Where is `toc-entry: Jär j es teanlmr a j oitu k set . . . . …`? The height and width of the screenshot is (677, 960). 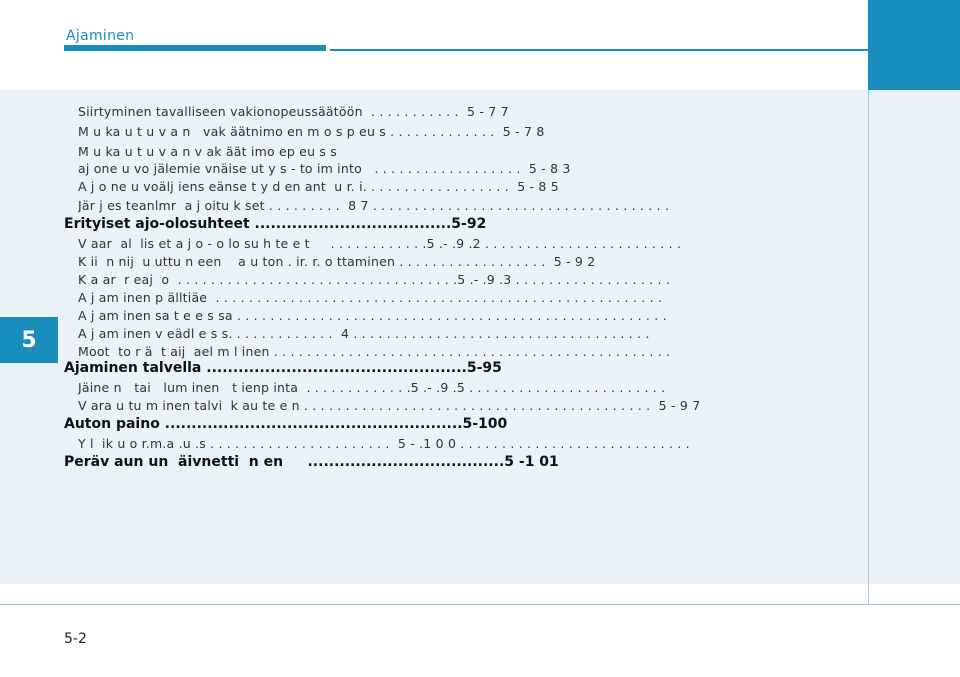 toc-entry: Jär j es teanlmr a j oitu k set . . . . … is located at coordinates (374, 205).